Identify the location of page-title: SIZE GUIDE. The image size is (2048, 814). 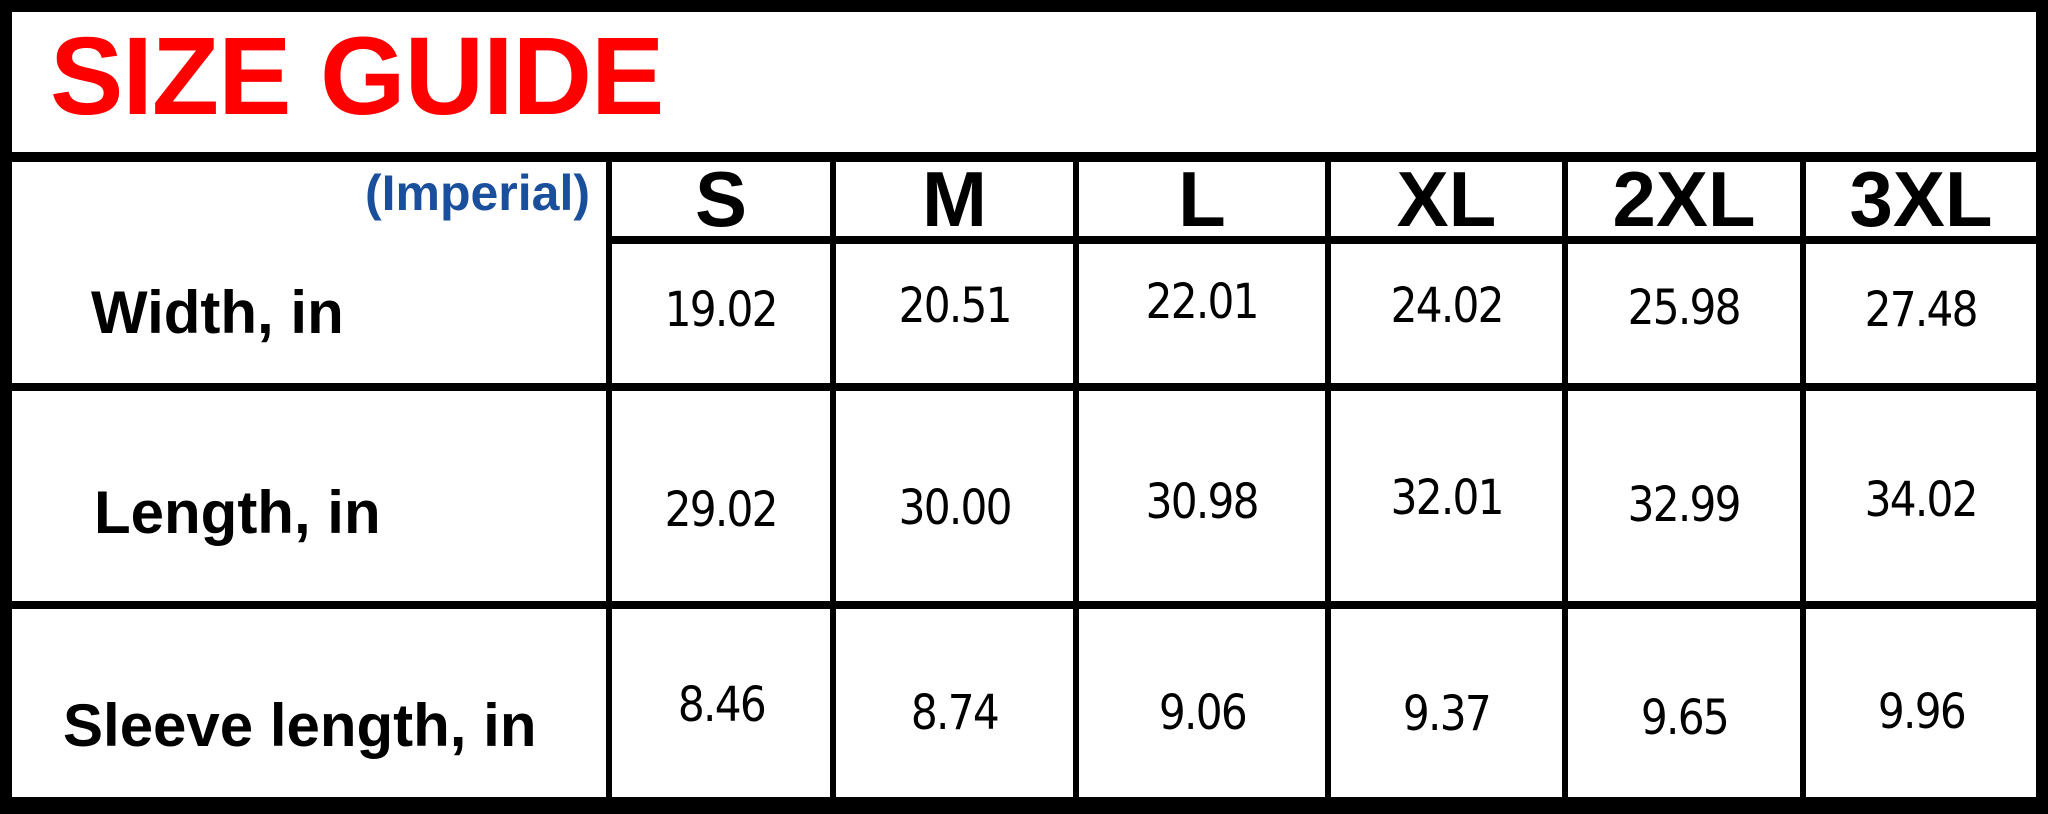
(357, 76).